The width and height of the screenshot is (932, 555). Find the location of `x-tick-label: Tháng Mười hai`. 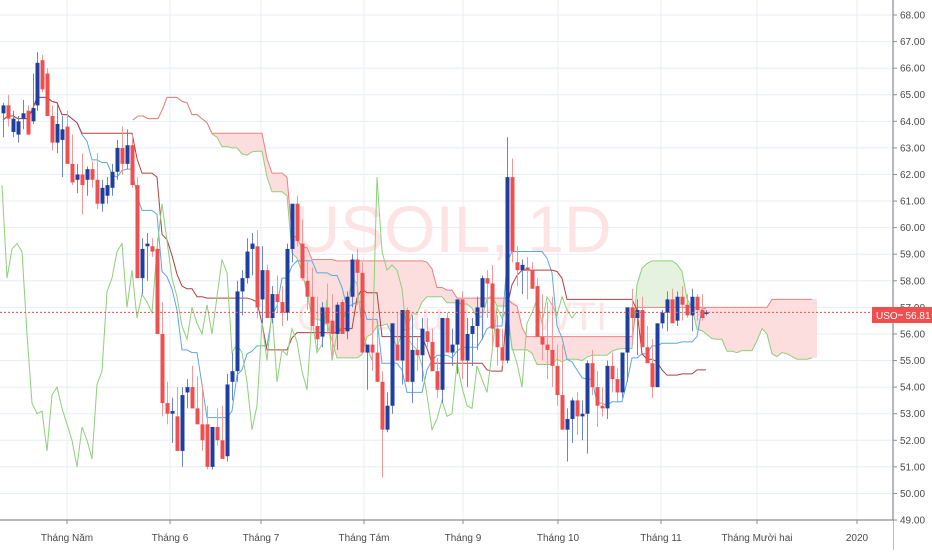

x-tick-label: Tháng Mười hai is located at coordinates (756, 538).